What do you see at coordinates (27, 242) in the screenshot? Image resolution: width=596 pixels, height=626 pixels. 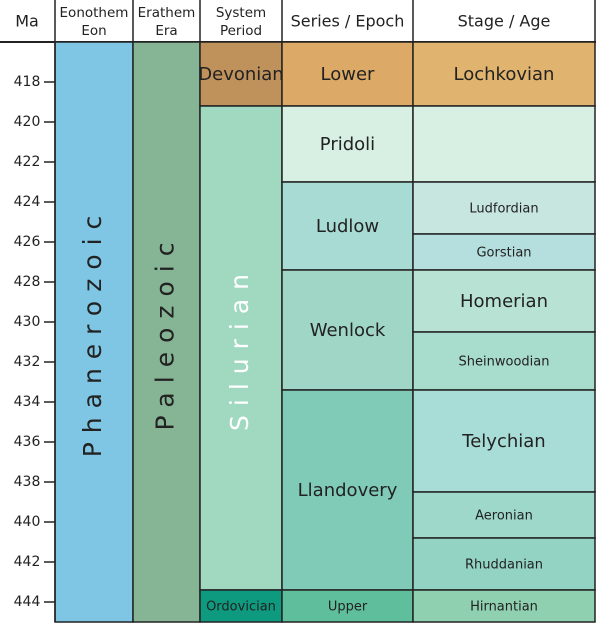 I see `y-tick-label: 426` at bounding box center [27, 242].